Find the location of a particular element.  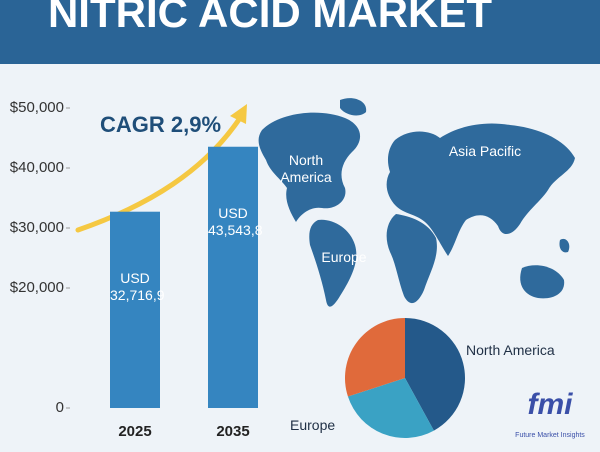

logo: fmi is located at coordinates (550, 404).